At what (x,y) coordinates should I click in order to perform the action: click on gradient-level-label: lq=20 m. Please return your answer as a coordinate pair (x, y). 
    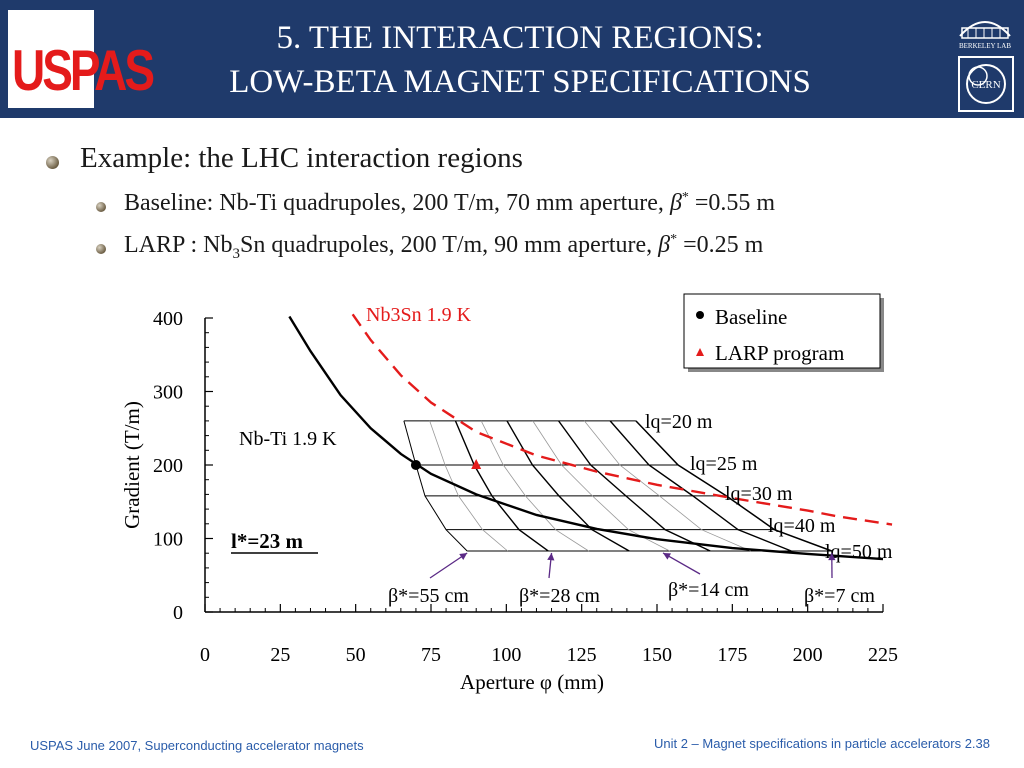
    Looking at the image, I should click on (679, 422).